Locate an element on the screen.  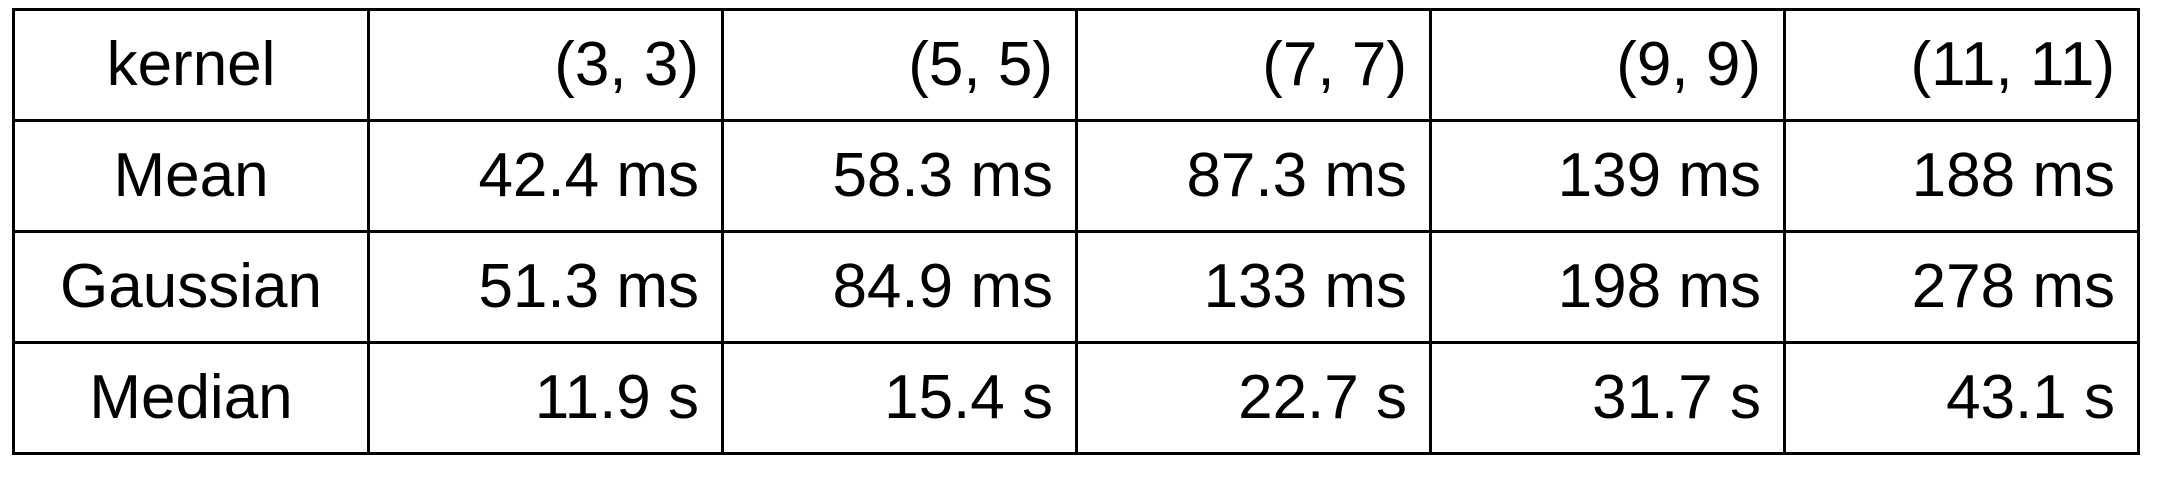
row-label-gaussian: Gaussian is located at coordinates (191, 287).